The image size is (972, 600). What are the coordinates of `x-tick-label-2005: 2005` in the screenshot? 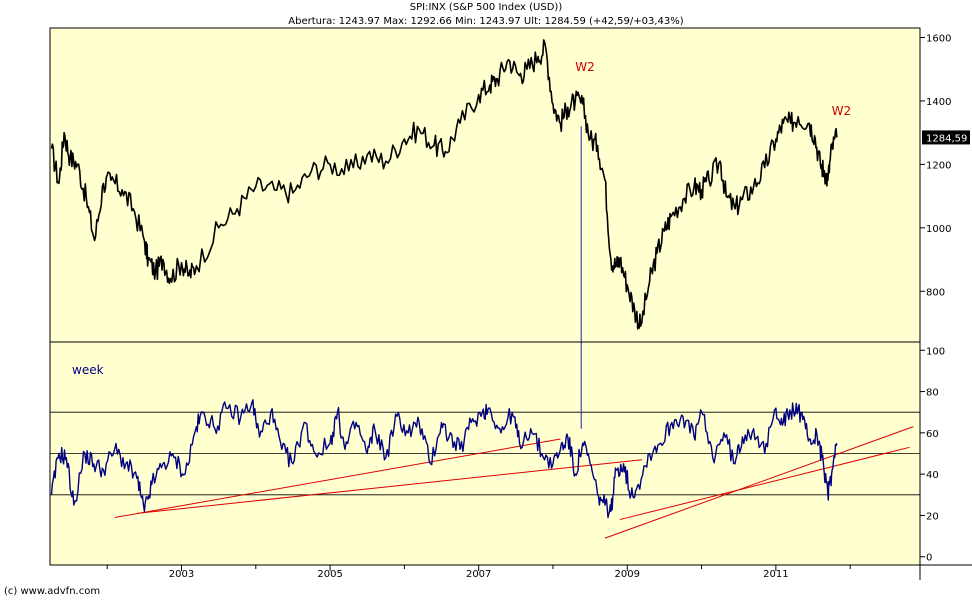 It's located at (329, 574).